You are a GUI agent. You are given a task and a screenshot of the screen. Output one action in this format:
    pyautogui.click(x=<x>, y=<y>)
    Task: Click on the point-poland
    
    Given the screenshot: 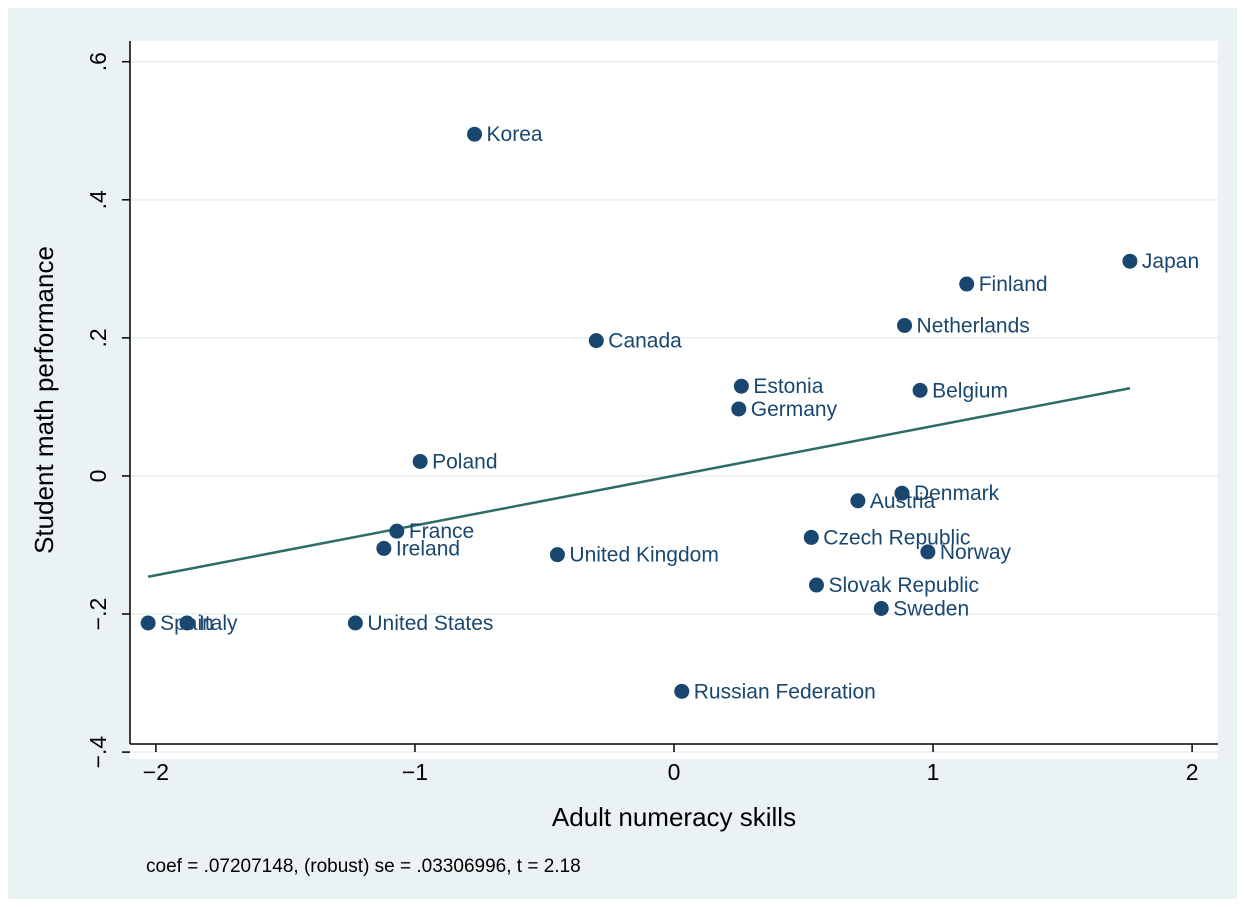 What is the action you would take?
    pyautogui.click(x=420, y=461)
    